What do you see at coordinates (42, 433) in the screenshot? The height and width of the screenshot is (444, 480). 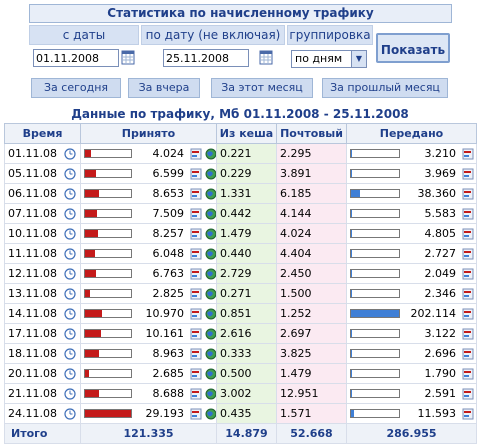 I see `total-label: Итого` at bounding box center [42, 433].